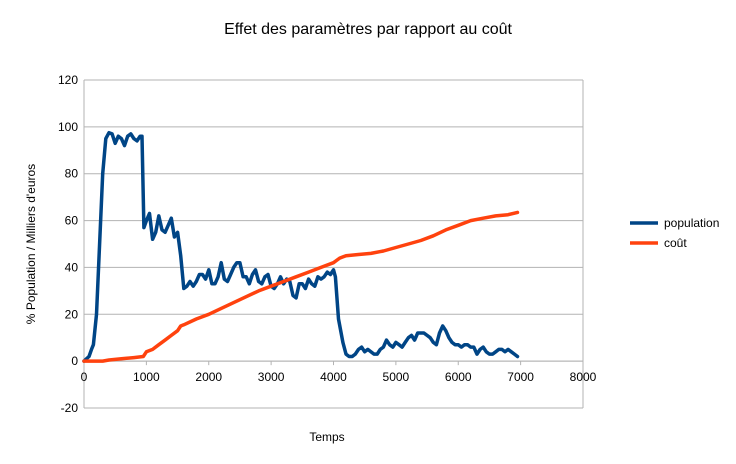 The height and width of the screenshot is (464, 736). What do you see at coordinates (333, 377) in the screenshot?
I see `x-tick-label: 4000` at bounding box center [333, 377].